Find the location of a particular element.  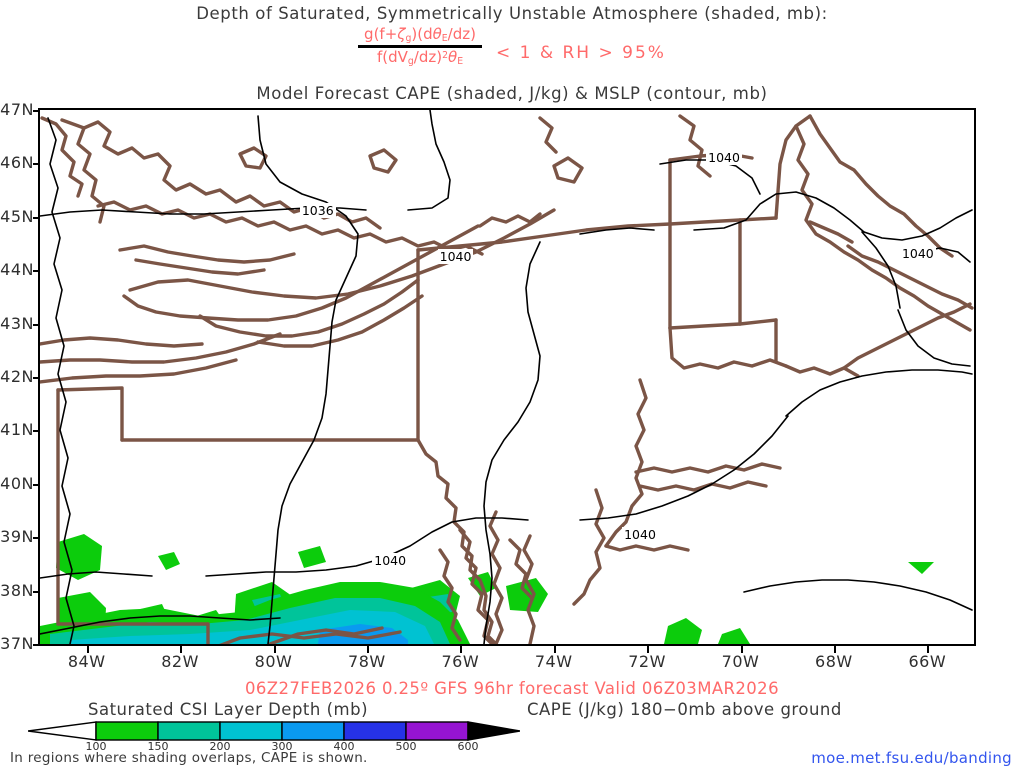

instability-fraction: g(f+ζg)(dθE/dz) f(dVg/dz)2θE is located at coordinates (420, 46).